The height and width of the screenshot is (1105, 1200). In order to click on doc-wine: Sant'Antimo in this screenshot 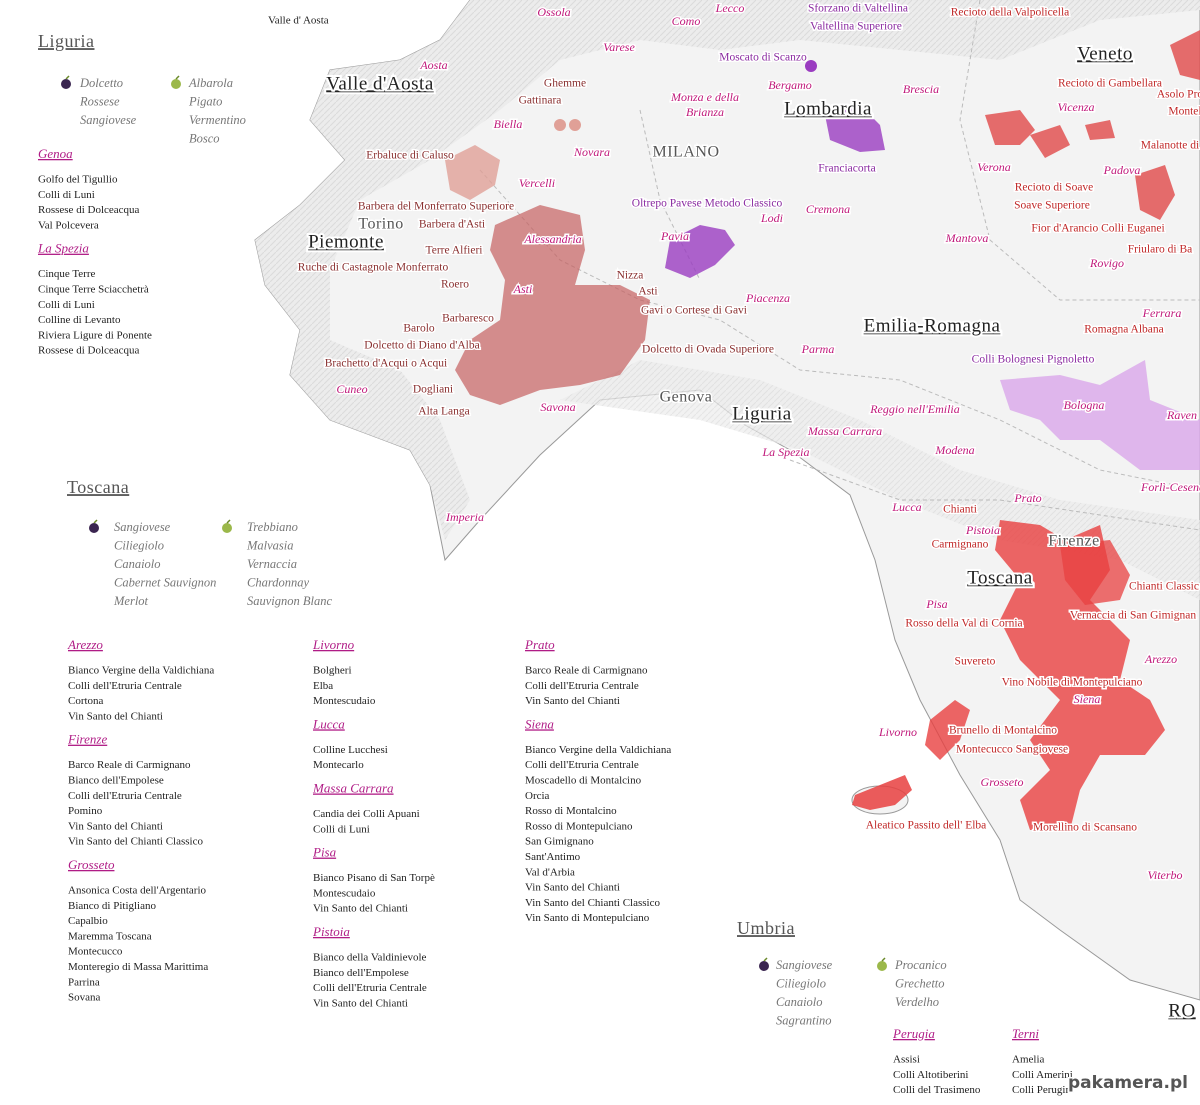, I will do `click(553, 857)`.